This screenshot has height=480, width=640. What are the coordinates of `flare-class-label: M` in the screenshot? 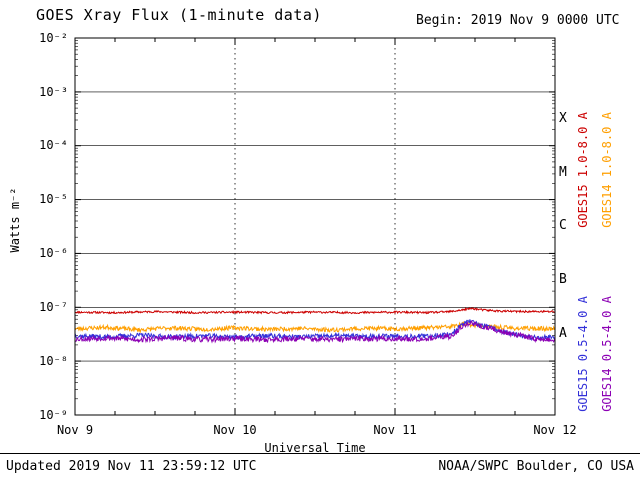 It's located at (563, 172).